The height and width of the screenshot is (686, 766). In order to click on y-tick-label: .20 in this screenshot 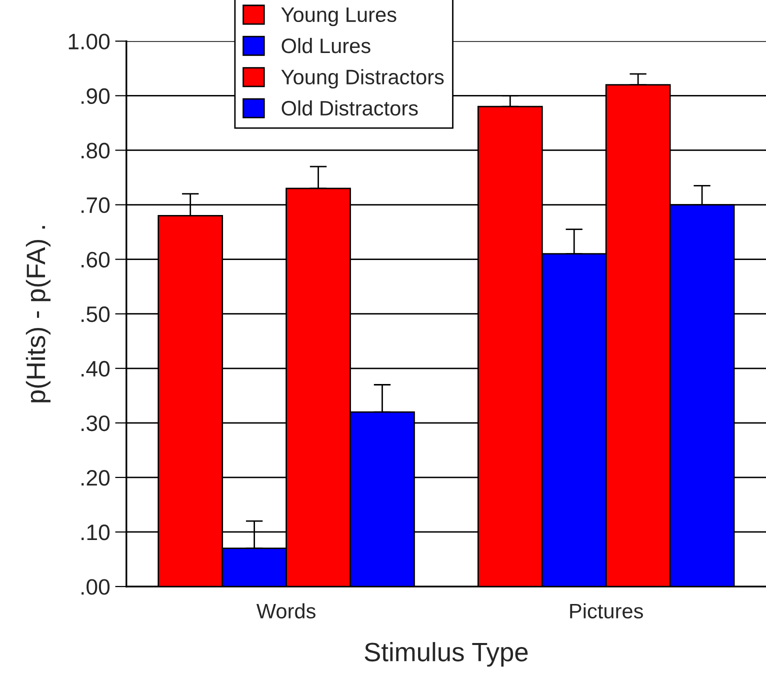, I will do `click(96, 478)`.